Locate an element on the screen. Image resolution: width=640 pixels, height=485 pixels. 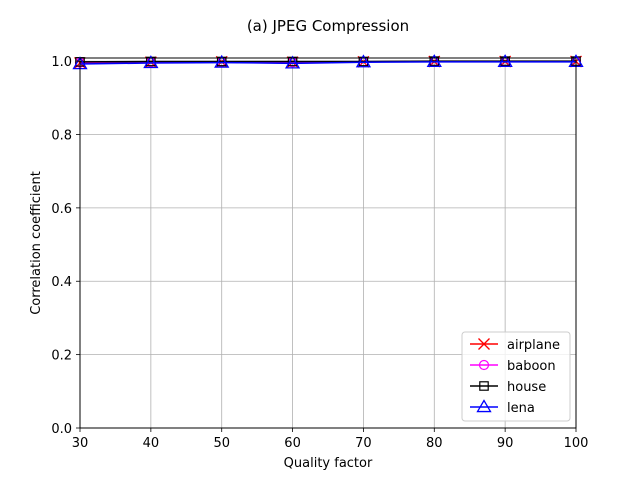
x-tick-label: 80 is located at coordinates (434, 443).